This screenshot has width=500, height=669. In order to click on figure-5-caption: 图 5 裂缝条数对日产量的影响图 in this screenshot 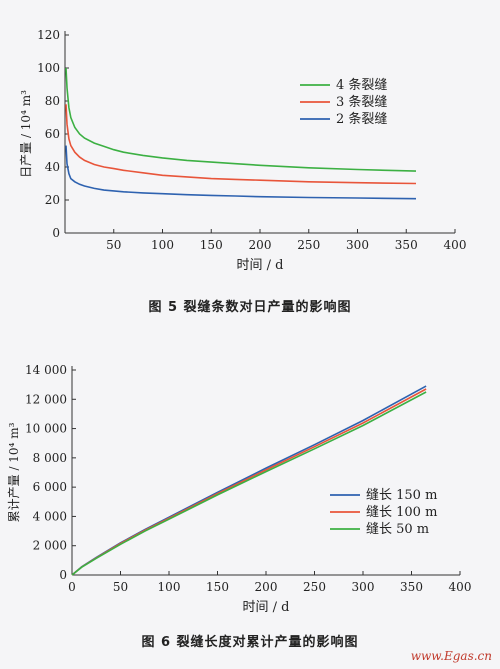, I will do `click(250, 307)`.